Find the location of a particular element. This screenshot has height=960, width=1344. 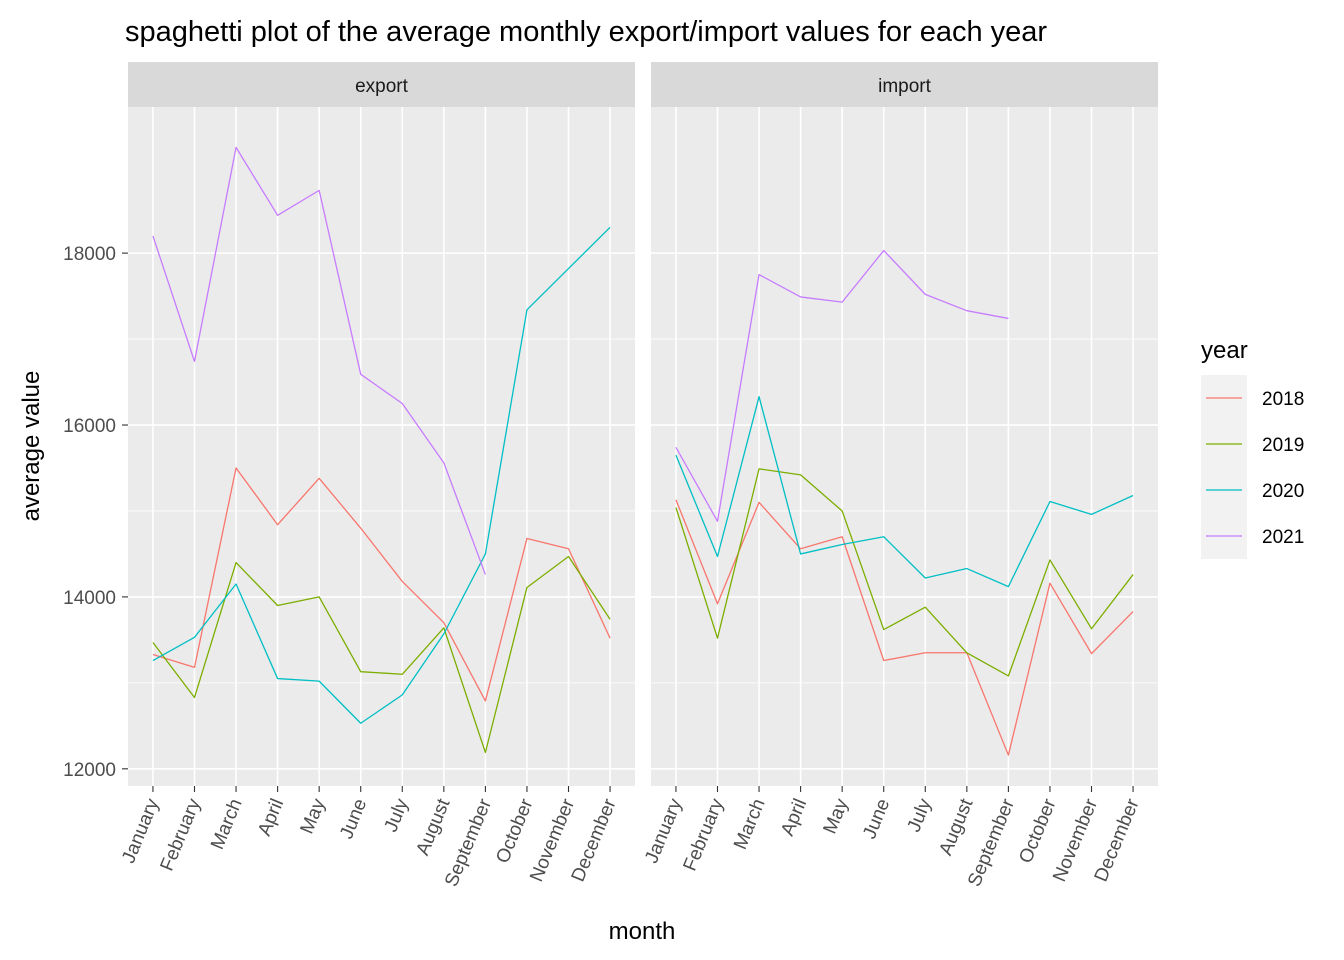

legend-label: 2018 is located at coordinates (1283, 399).